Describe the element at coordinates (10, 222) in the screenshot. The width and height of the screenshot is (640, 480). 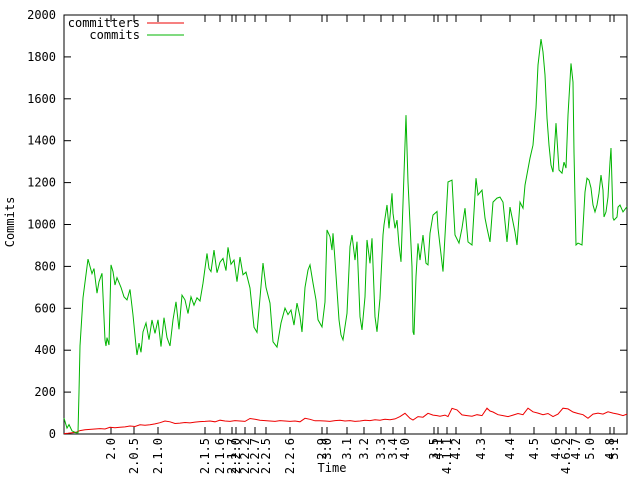
I see `y-axis-title: Commits` at that location.